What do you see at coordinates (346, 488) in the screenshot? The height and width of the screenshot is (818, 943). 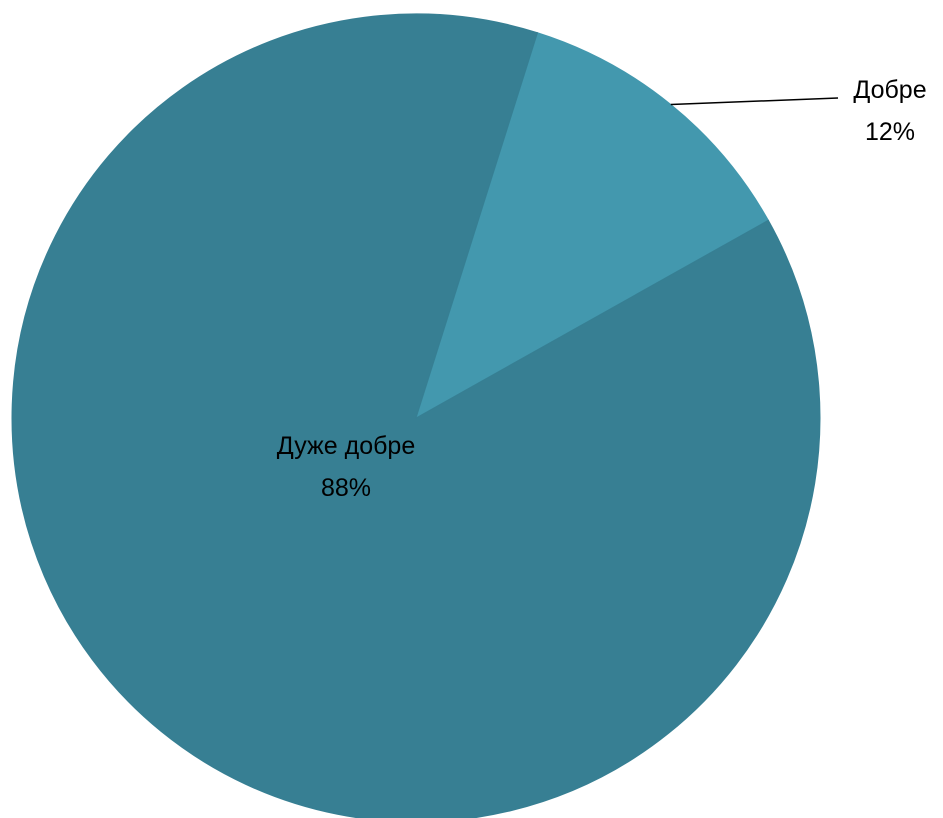 I see `slice-label-duzhe-dobre-percent: 88%` at bounding box center [346, 488].